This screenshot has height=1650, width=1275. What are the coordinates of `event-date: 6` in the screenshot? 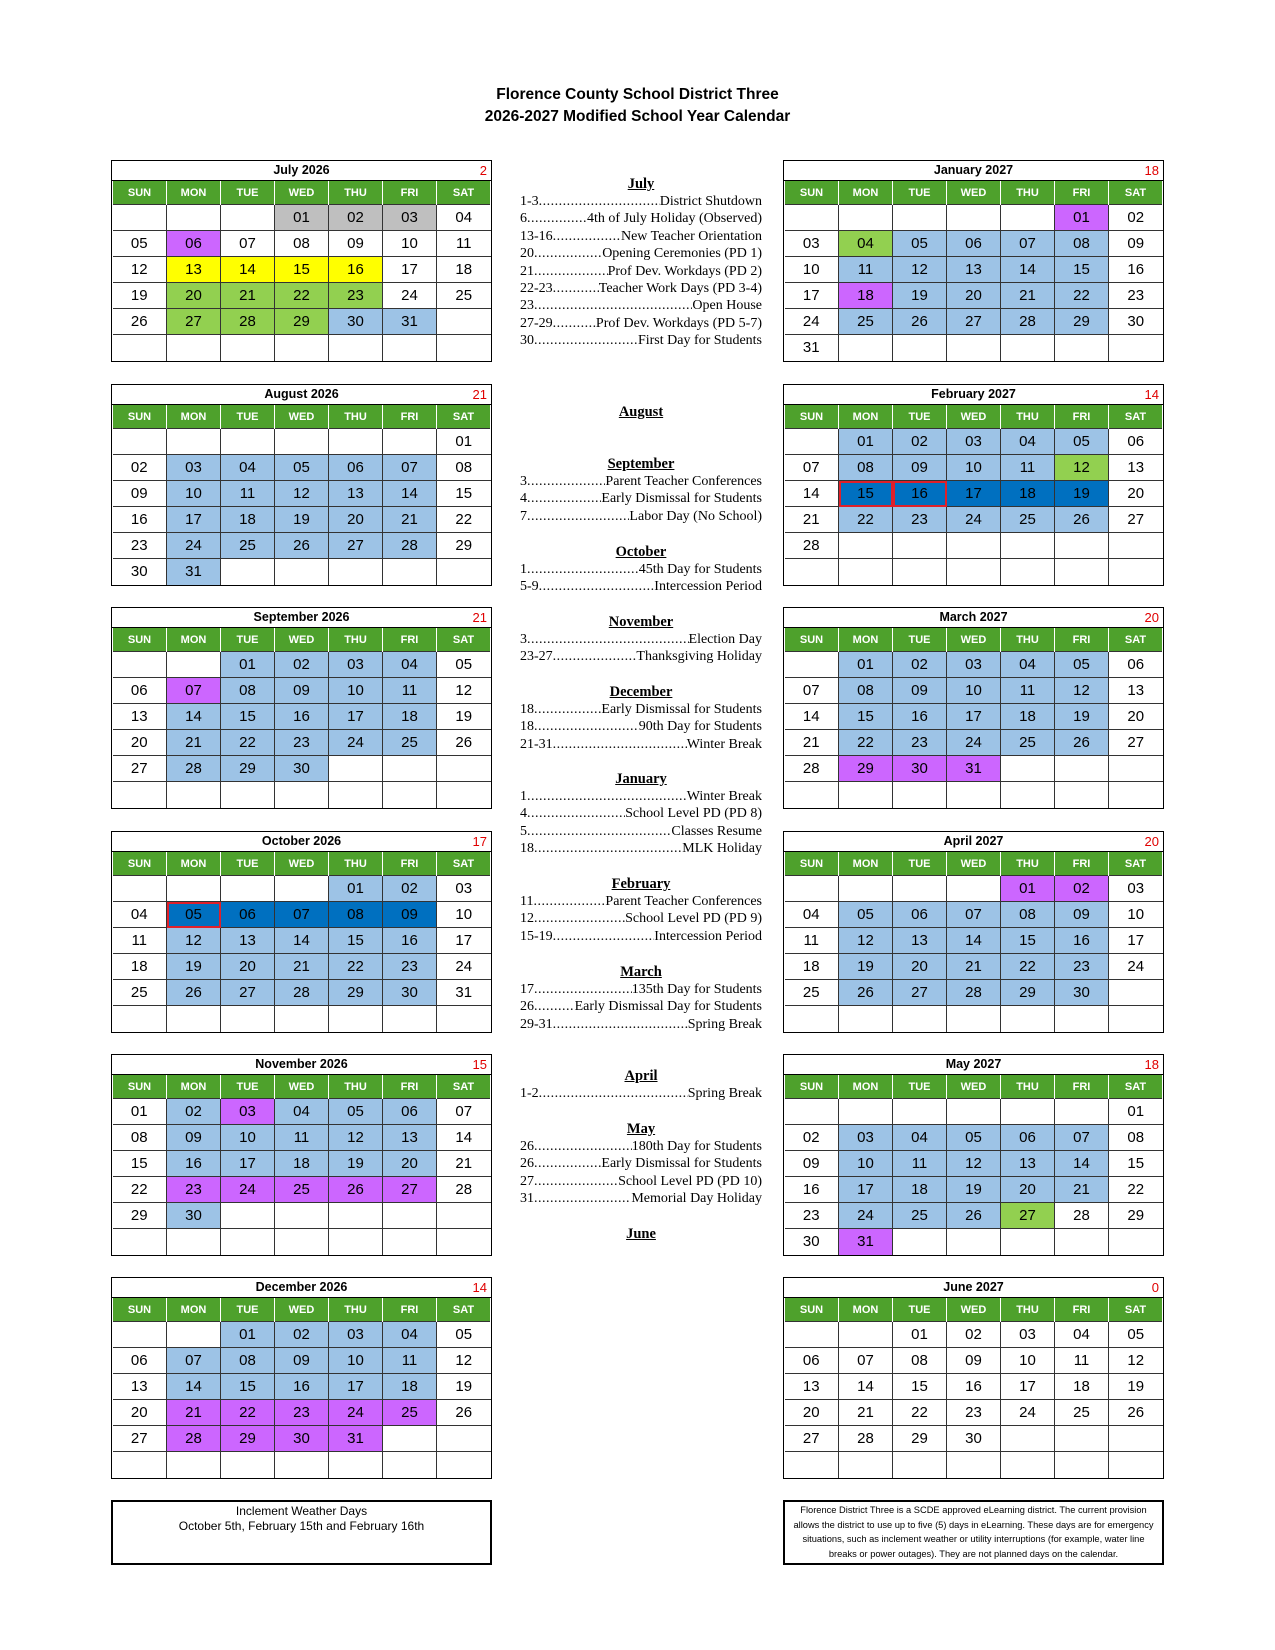 It's located at (523, 219).